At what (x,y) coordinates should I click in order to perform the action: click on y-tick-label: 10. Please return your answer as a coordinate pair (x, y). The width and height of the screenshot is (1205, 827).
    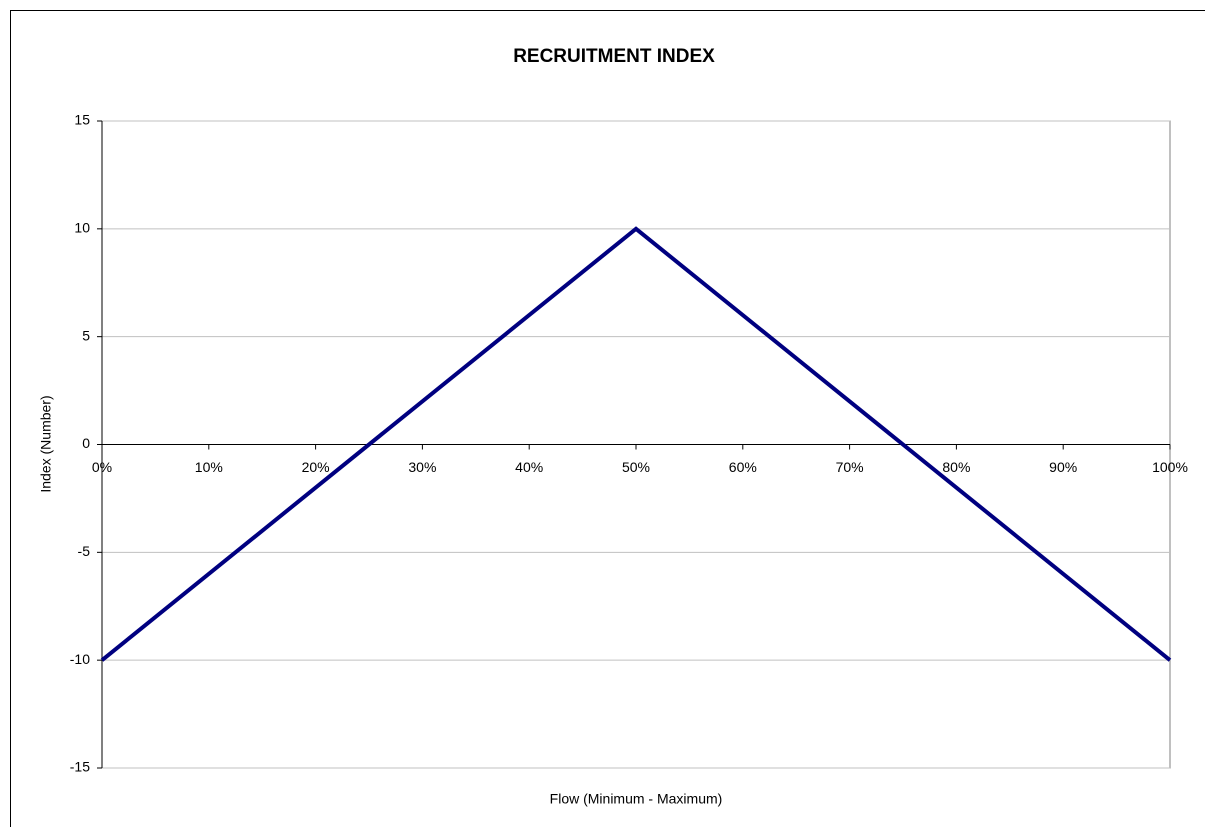
    Looking at the image, I should click on (82, 228).